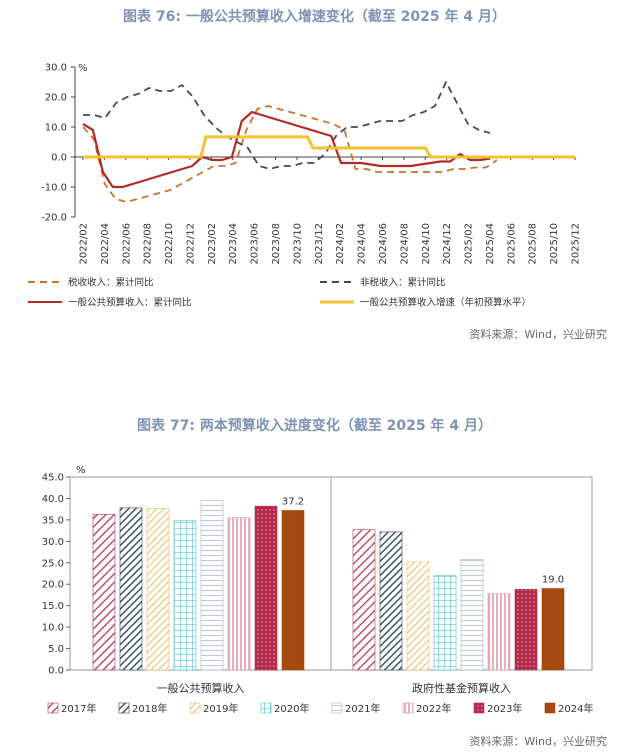  I want to click on x-tick-label: 2022/02, so click(84, 244).